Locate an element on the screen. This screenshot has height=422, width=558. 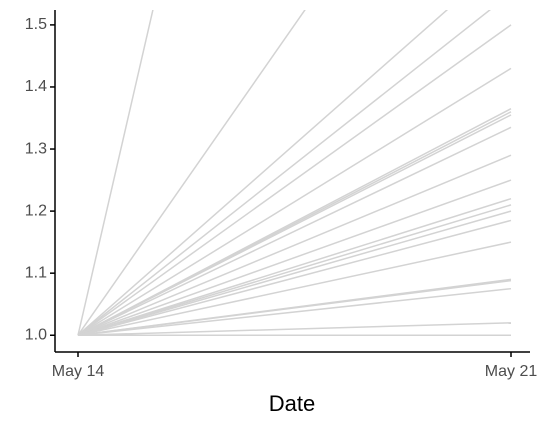
y-tick-label: 1.5 is located at coordinates (36, 24).